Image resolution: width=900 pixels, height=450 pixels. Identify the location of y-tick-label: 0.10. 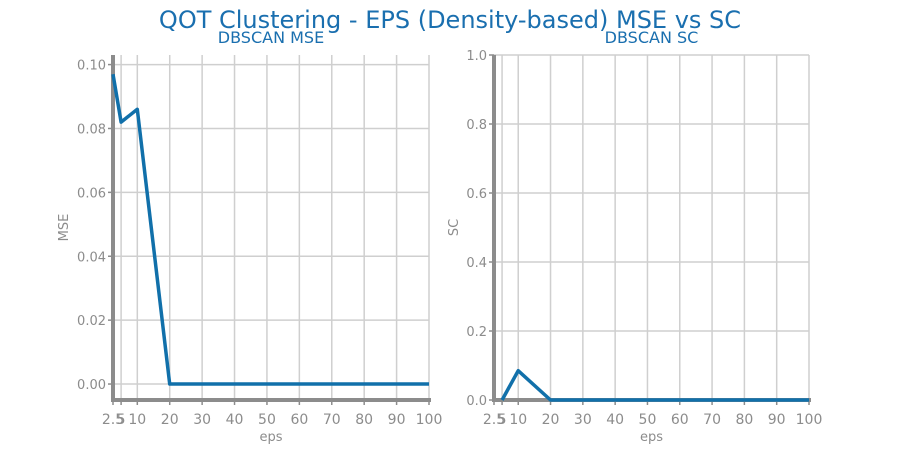
(91, 66).